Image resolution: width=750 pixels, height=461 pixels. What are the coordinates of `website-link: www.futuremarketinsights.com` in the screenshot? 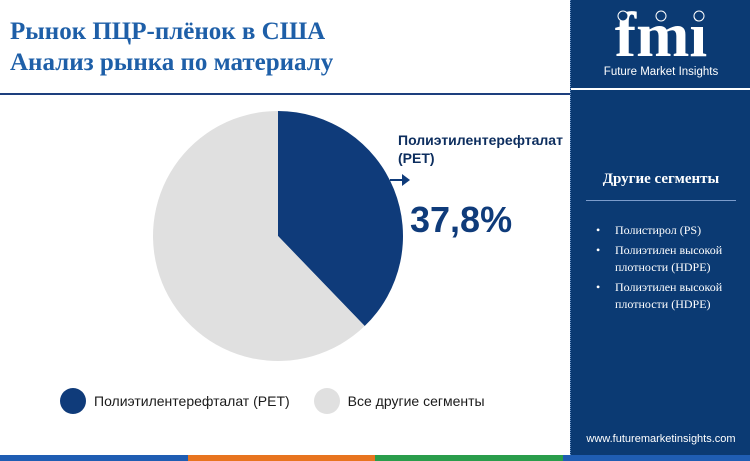 It's located at (661, 439).